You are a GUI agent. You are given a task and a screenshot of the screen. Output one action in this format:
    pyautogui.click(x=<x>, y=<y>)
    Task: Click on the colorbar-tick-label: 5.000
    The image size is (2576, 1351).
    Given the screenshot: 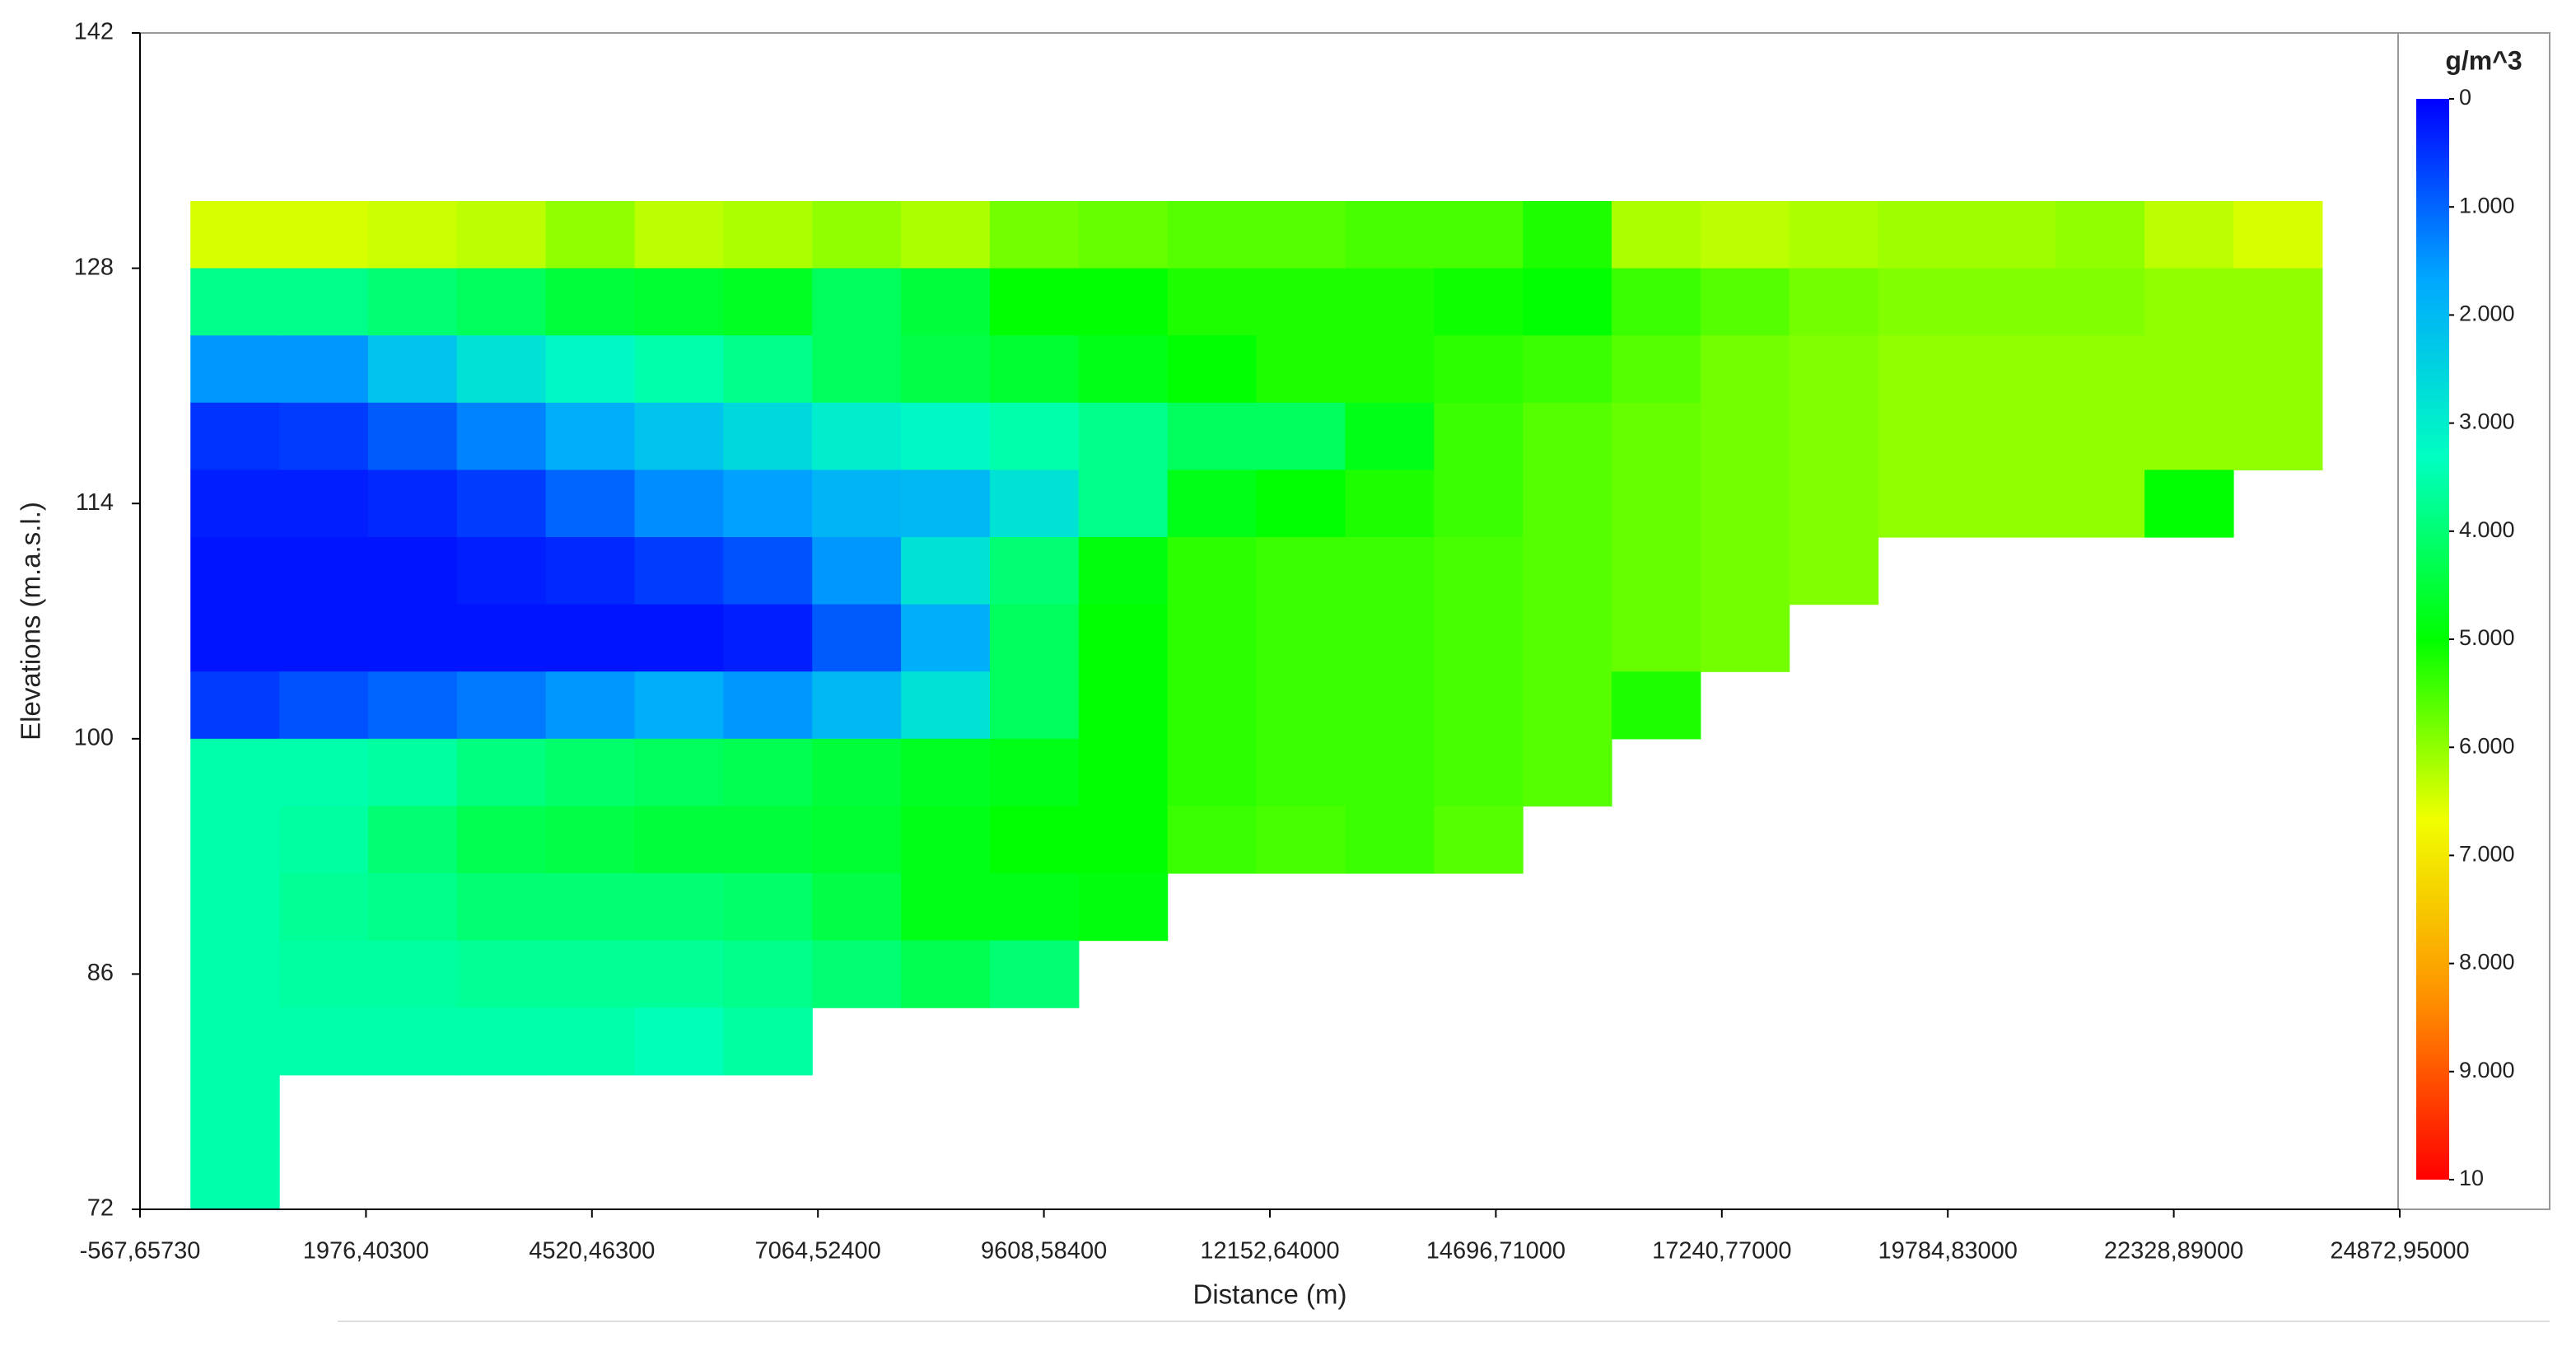 What is the action you would take?
    pyautogui.click(x=2487, y=637)
    